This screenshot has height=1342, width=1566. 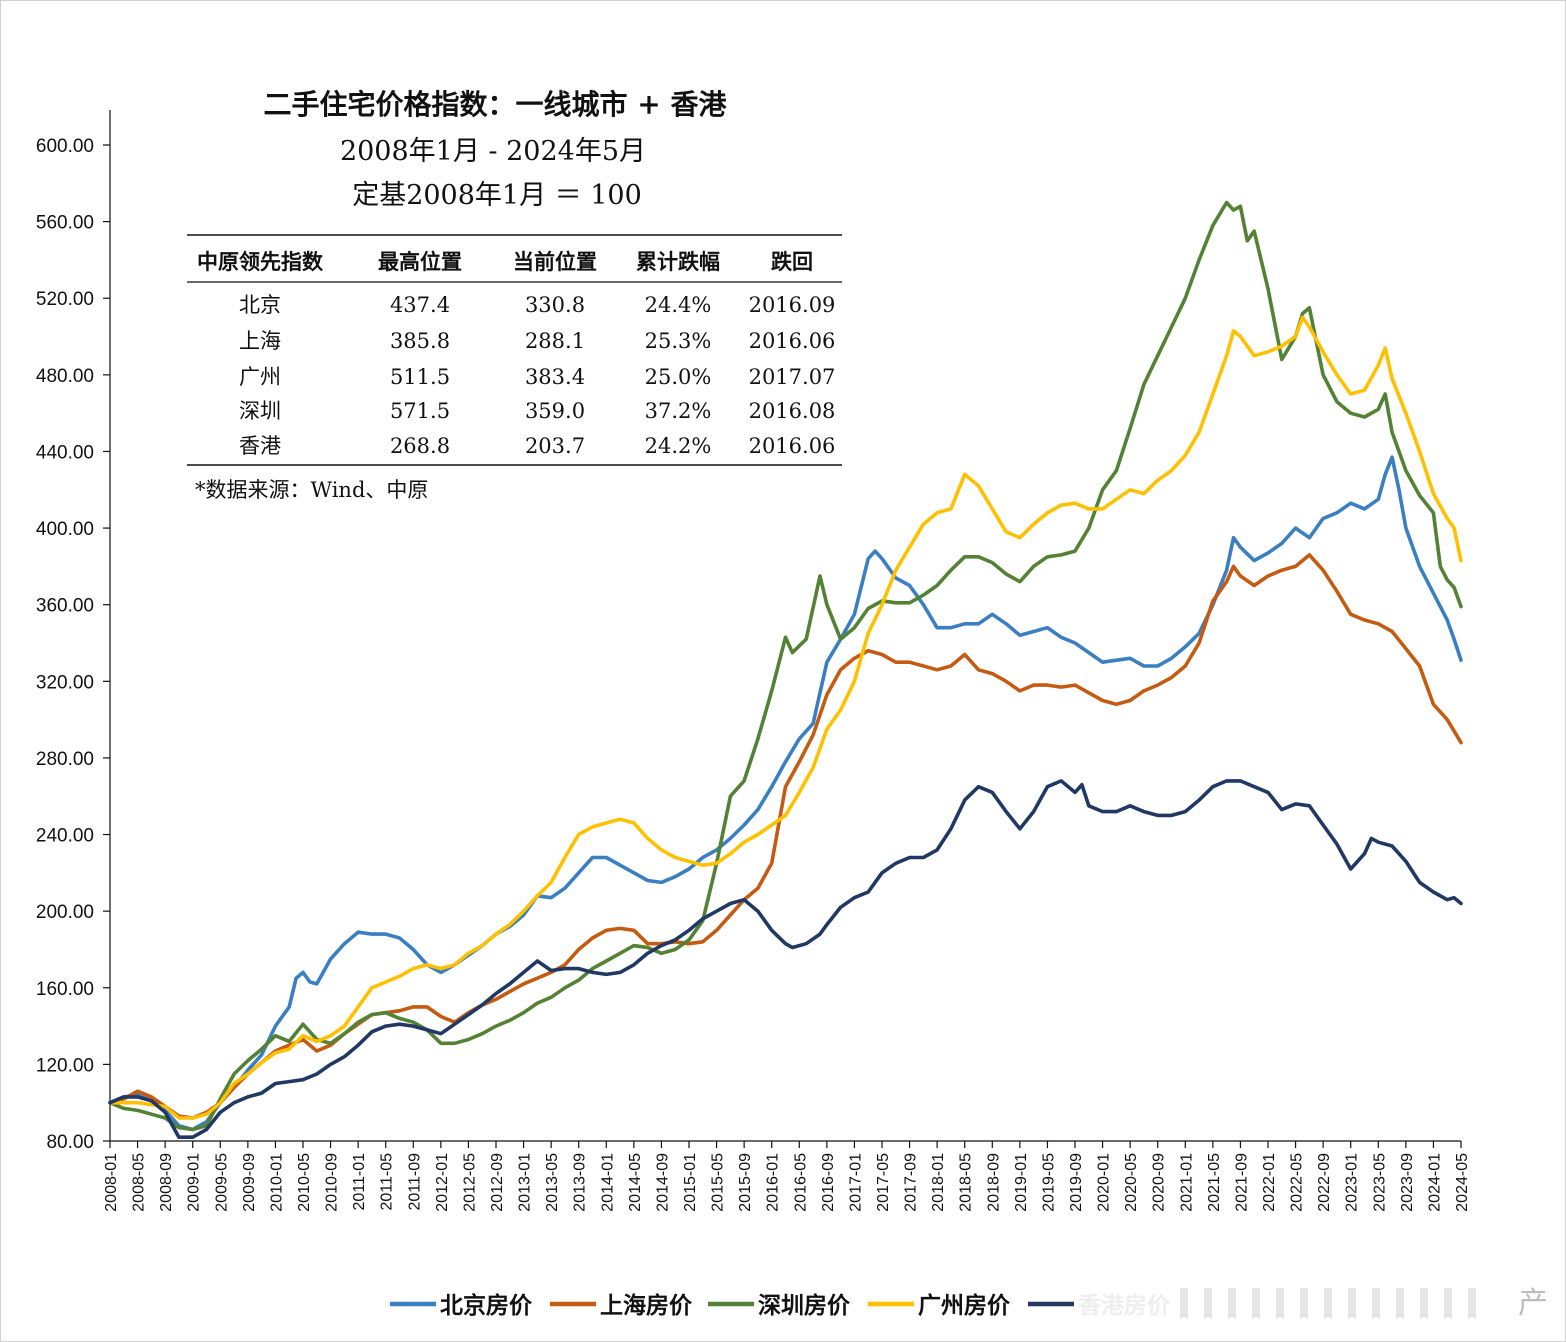 What do you see at coordinates (1269, 1182) in the screenshot?
I see `x-tick-label: 2022-01` at bounding box center [1269, 1182].